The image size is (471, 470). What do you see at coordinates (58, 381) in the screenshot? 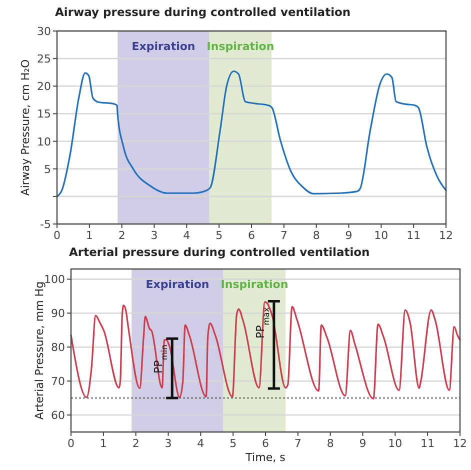
I see `y-tick-label: 70` at bounding box center [58, 381].